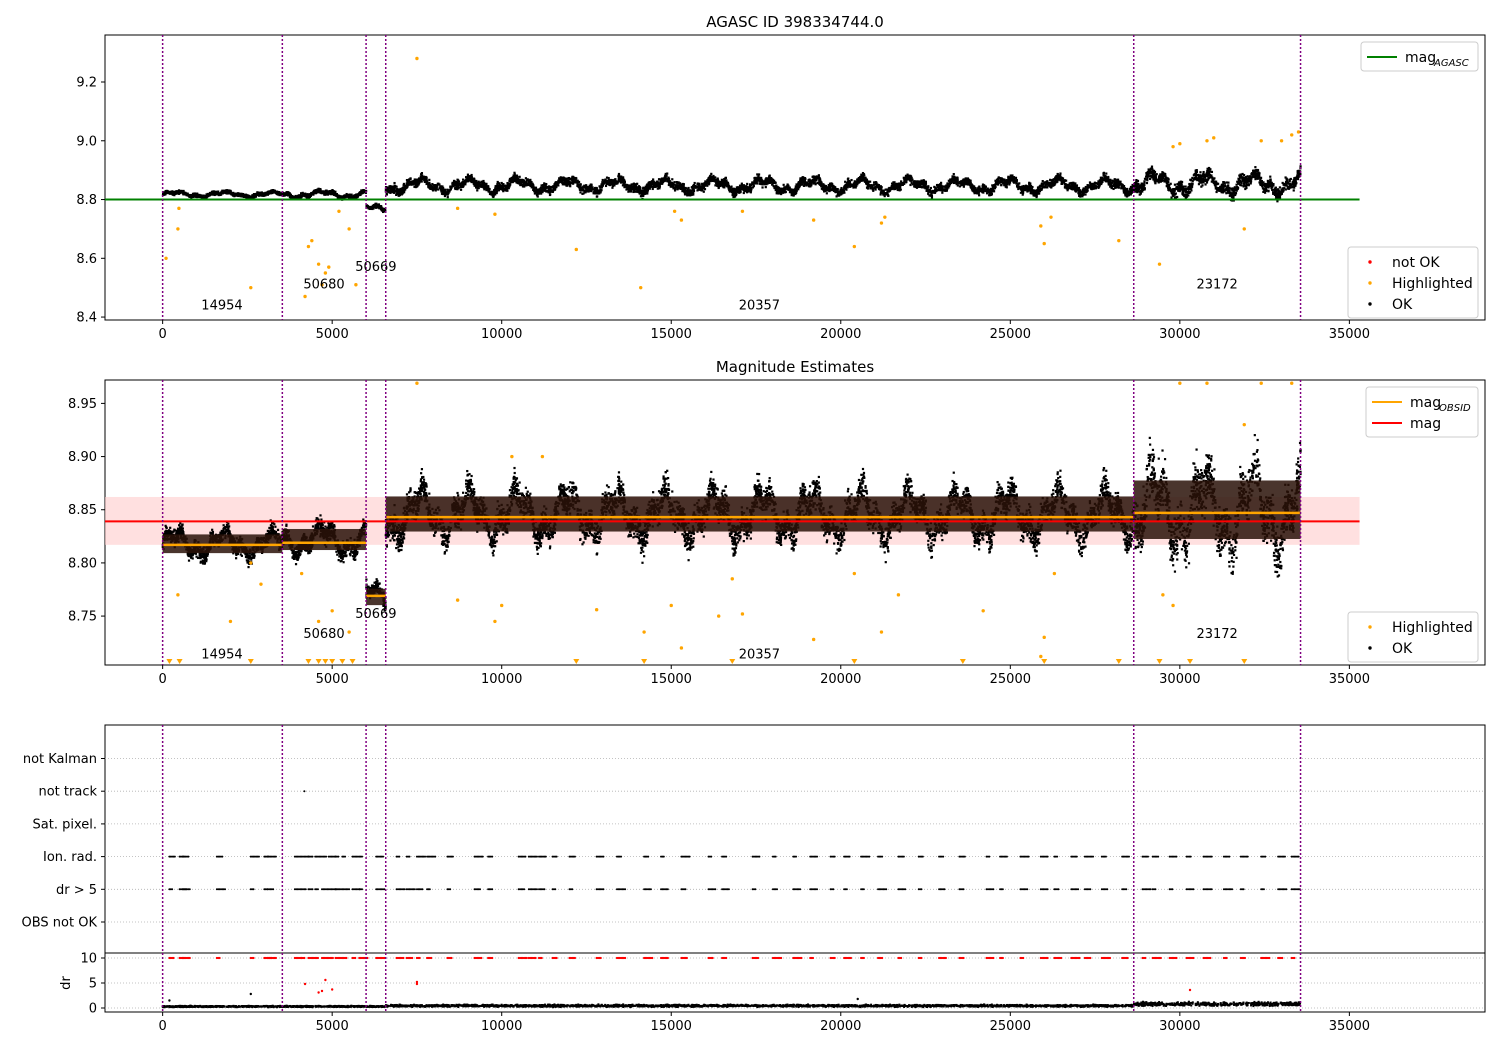 Image resolution: width=1500 pixels, height=1050 pixels. What do you see at coordinates (1349, 334) in the screenshot?
I see `x-tick-label: 35000` at bounding box center [1349, 334].